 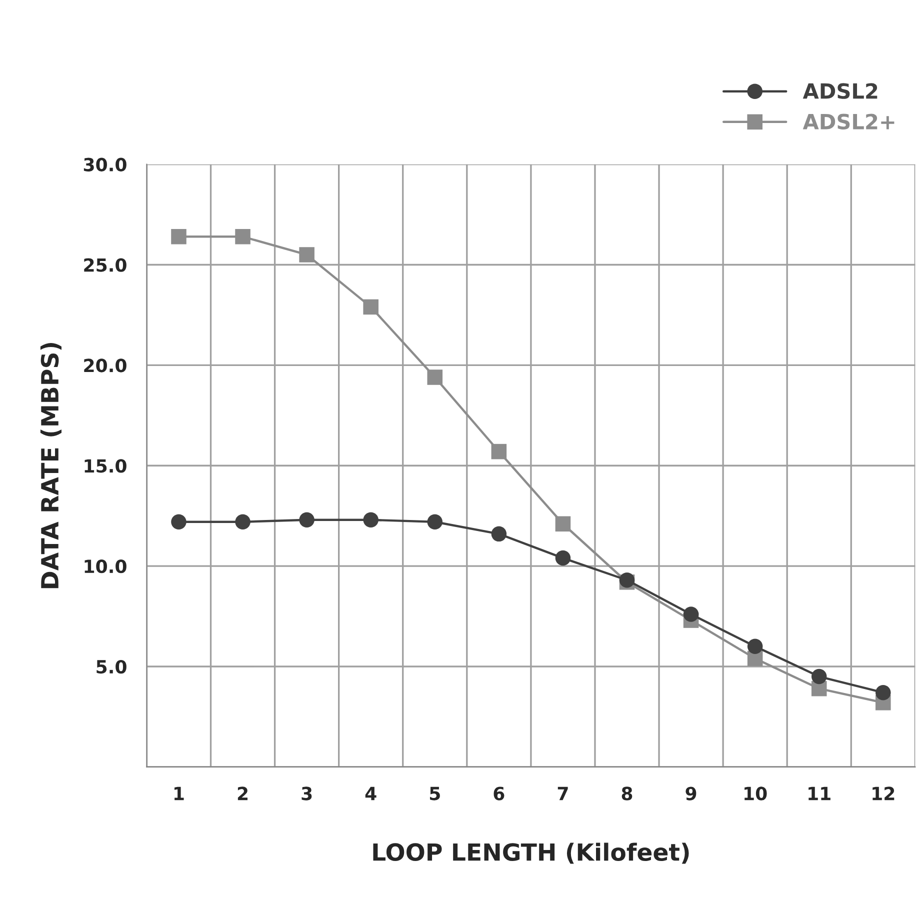 I want to click on y-tick-label: 15.0, so click(x=105, y=466).